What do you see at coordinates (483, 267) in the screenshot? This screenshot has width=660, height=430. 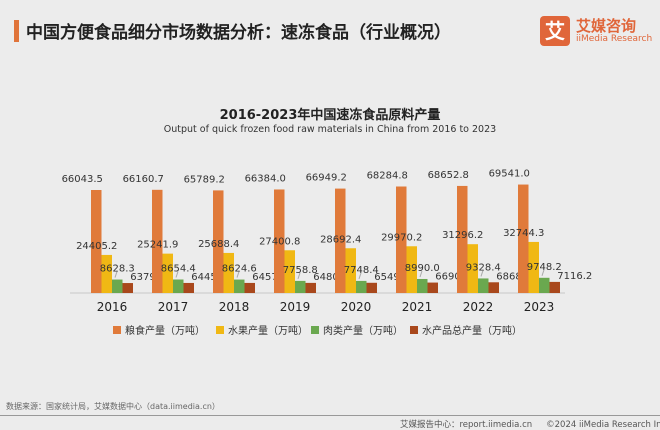 I see `data-label: 9328.4` at bounding box center [483, 267].